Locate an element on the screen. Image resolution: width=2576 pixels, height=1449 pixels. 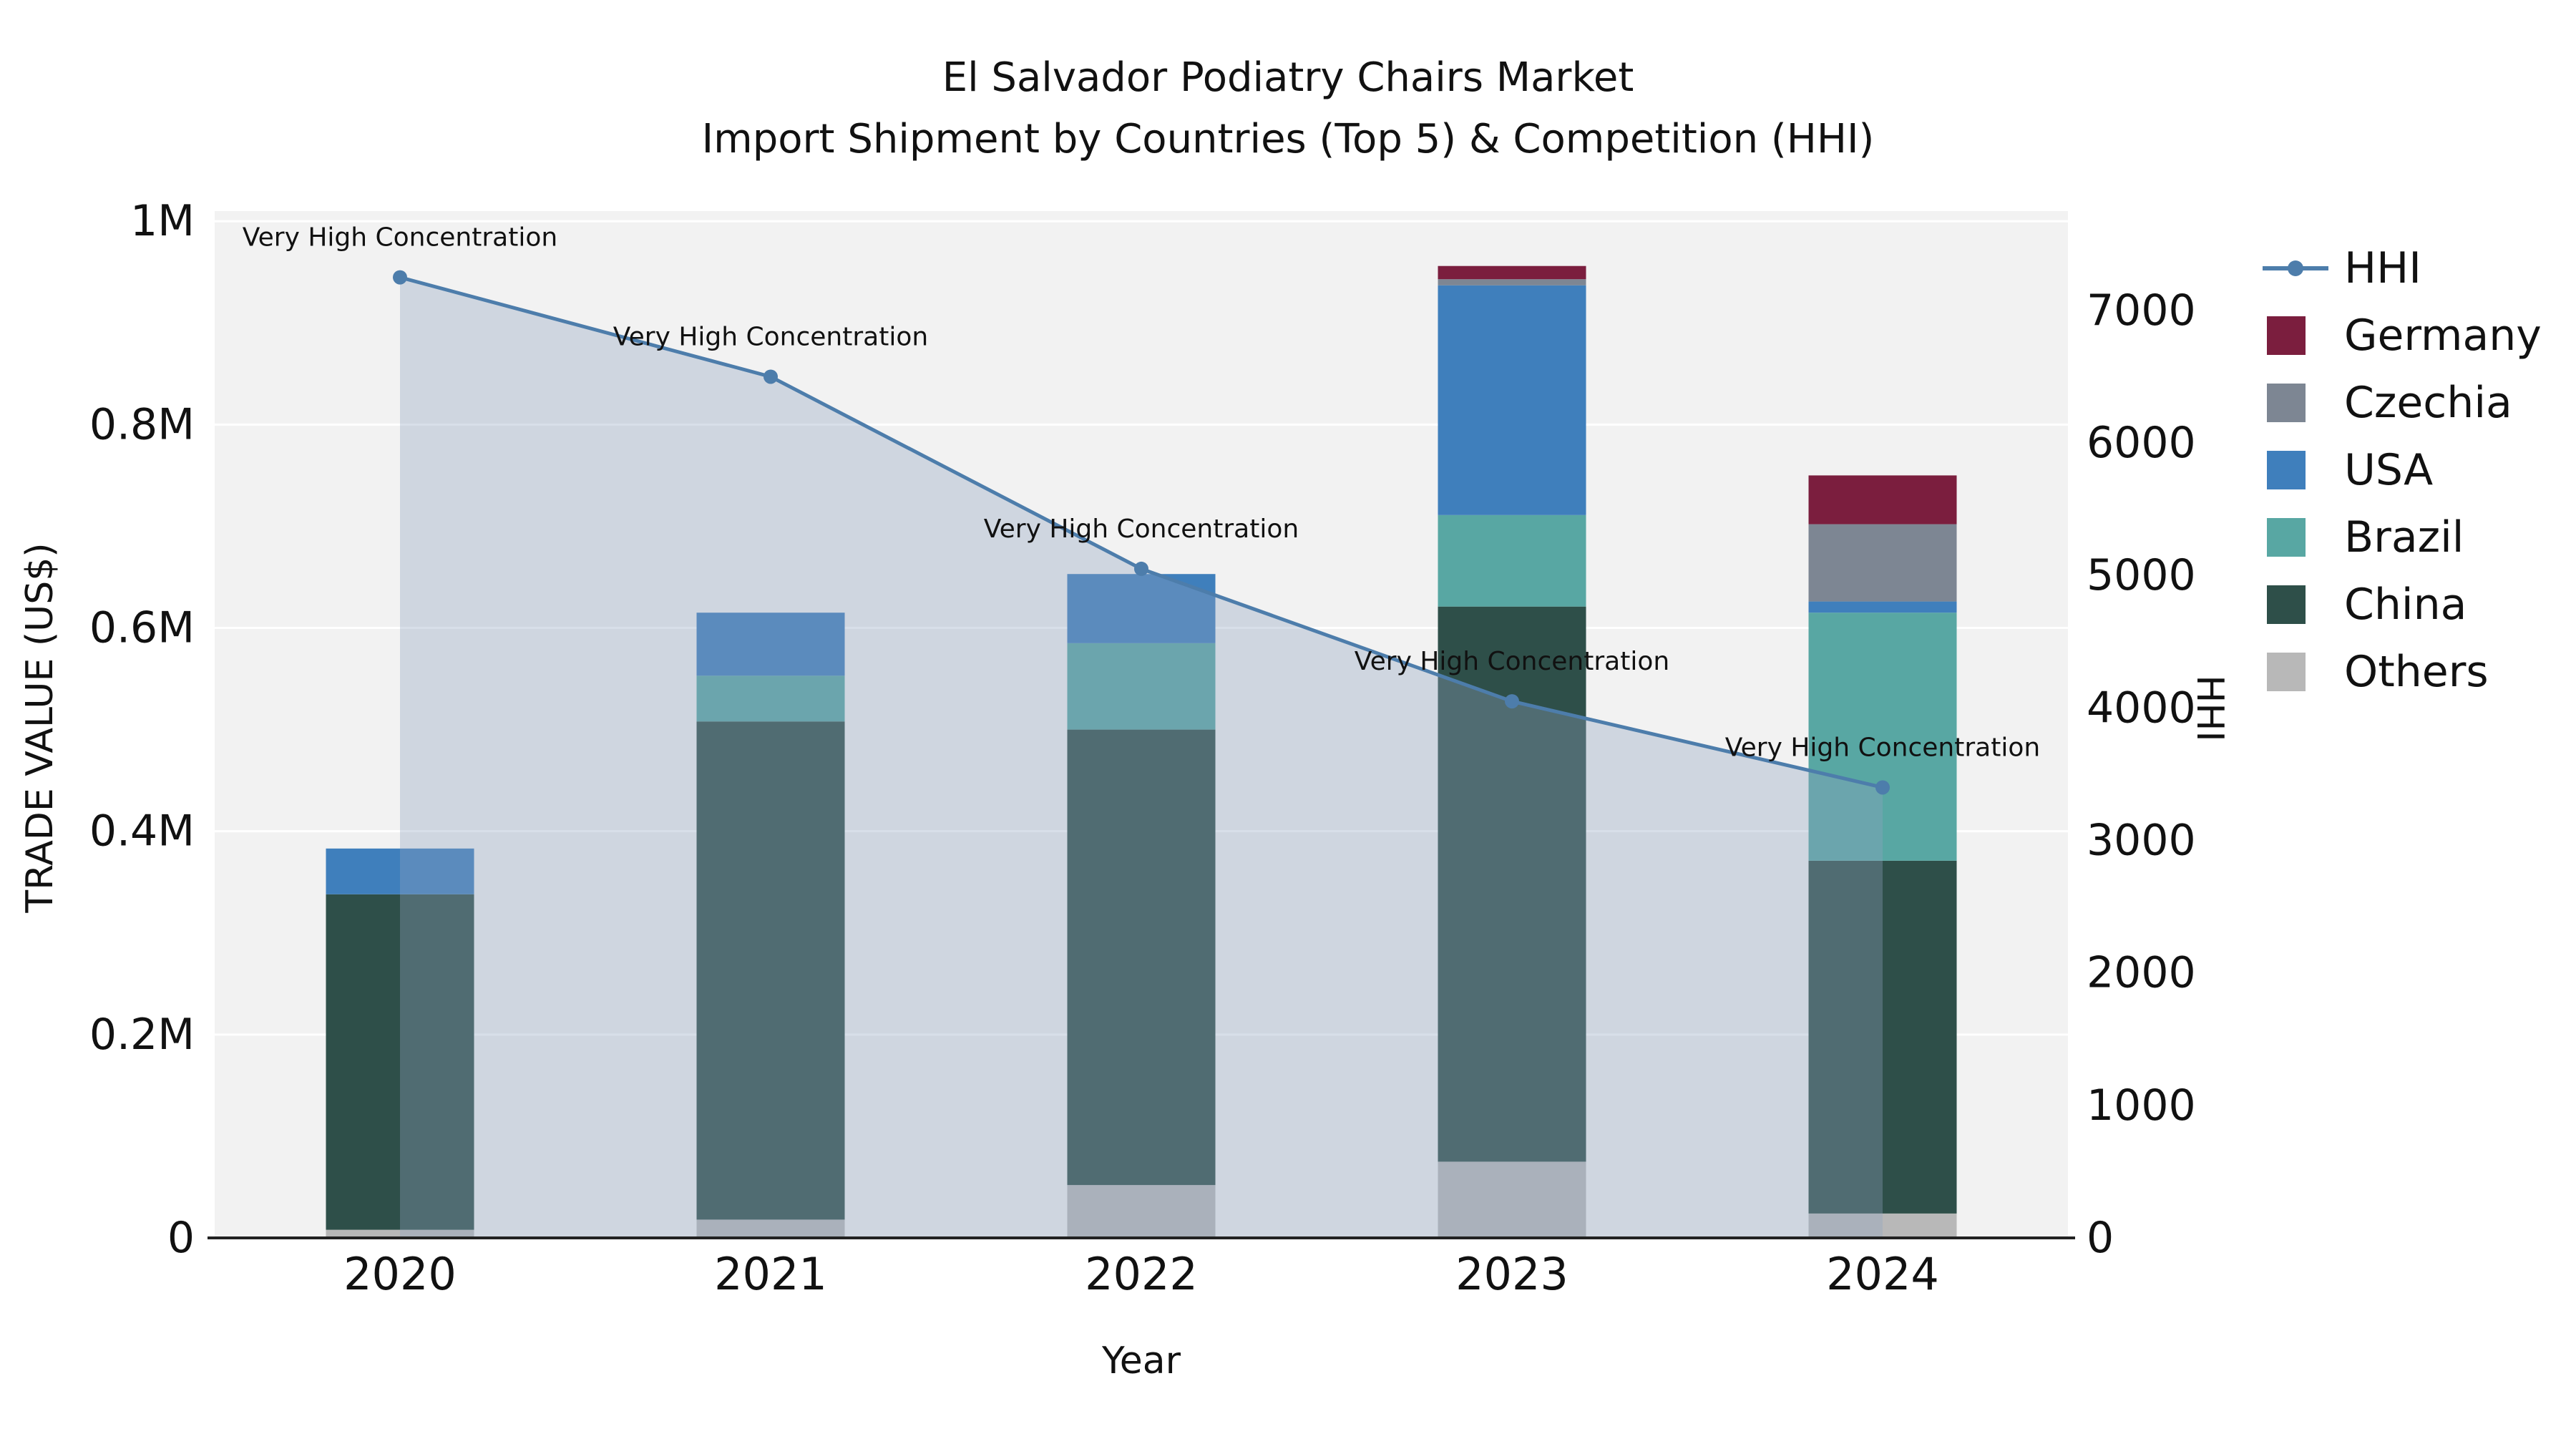
legend-item-china: China is located at coordinates (2401, 604).